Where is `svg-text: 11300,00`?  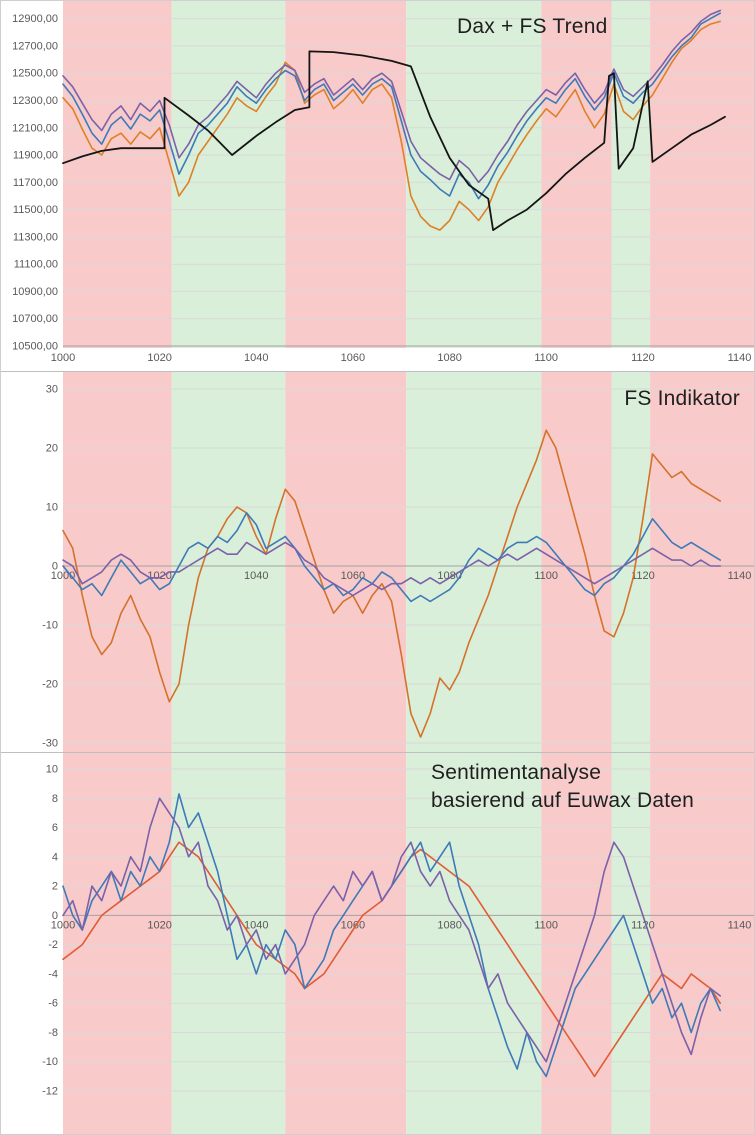 svg-text: 11300,00 is located at coordinates (35, 237).